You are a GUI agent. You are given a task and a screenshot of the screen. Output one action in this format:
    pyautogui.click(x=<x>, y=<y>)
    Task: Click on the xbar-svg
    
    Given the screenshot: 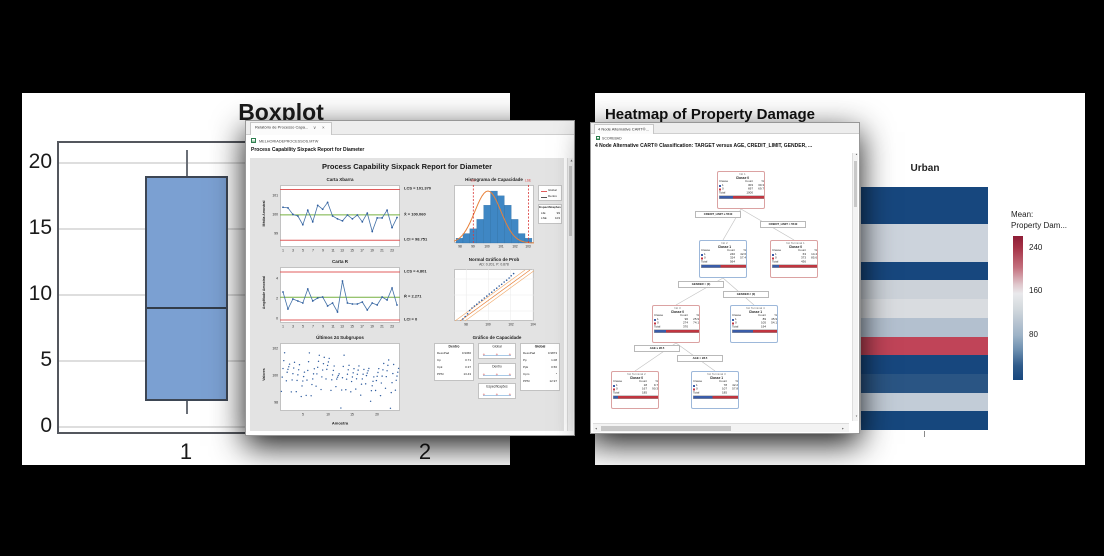 What is the action you would take?
    pyautogui.click(x=340, y=214)
    